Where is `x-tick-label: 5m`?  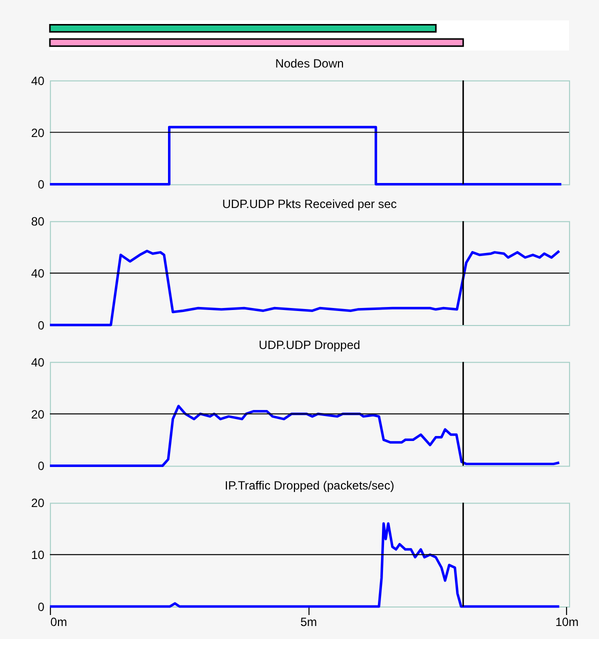 x-tick-label: 5m is located at coordinates (309, 621).